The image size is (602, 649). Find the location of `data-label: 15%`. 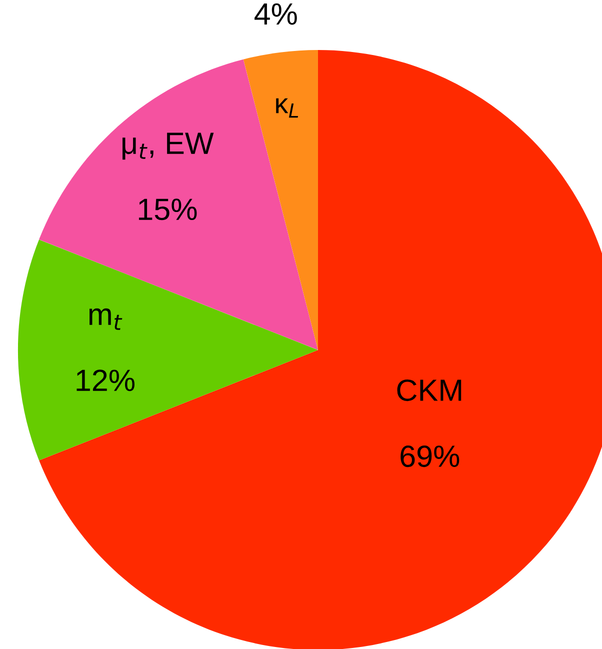

data-label: 15% is located at coordinates (167, 209).